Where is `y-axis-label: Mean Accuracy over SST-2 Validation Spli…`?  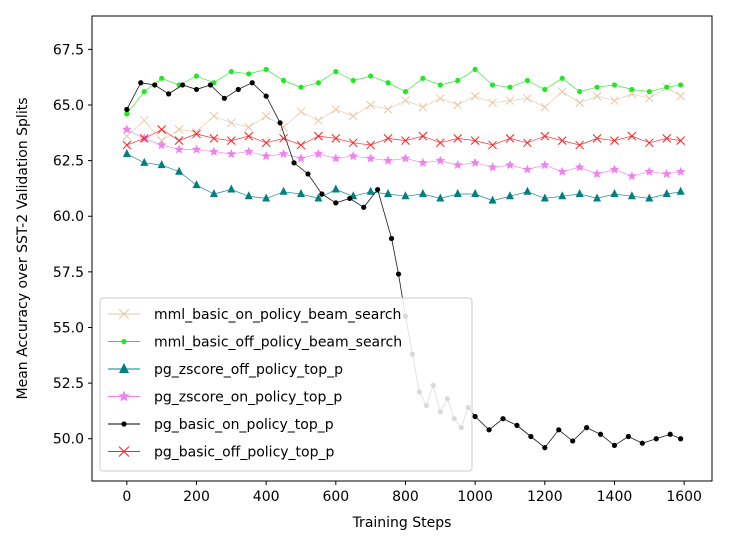 y-axis-label: Mean Accuracy over SST-2 Validation Spli… is located at coordinates (23, 249).